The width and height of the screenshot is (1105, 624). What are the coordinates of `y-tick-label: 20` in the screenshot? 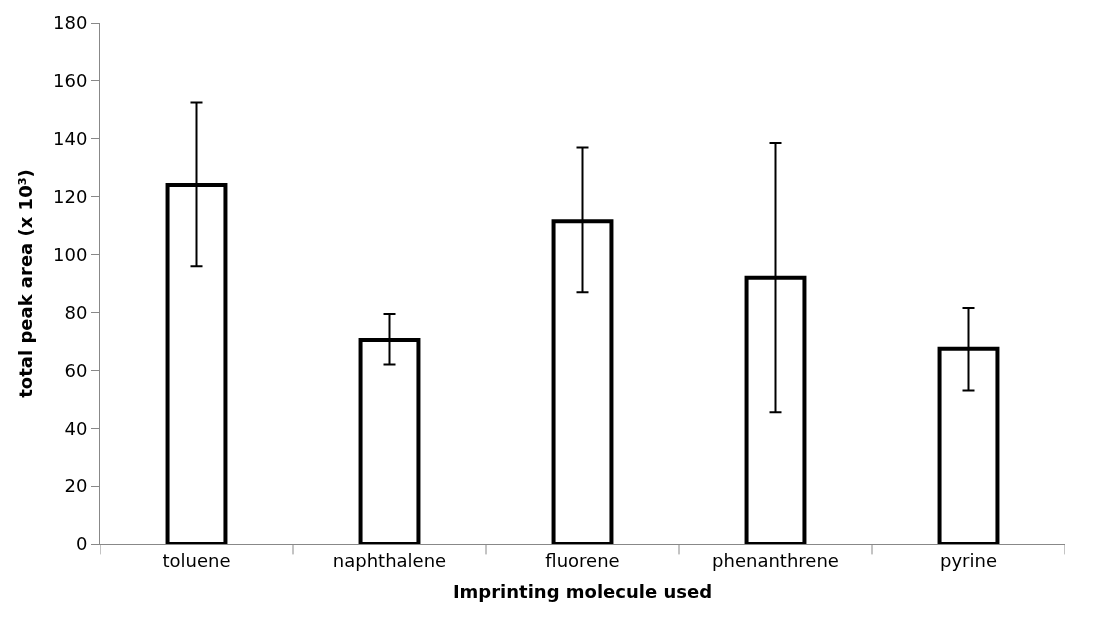 It's located at (76, 486).